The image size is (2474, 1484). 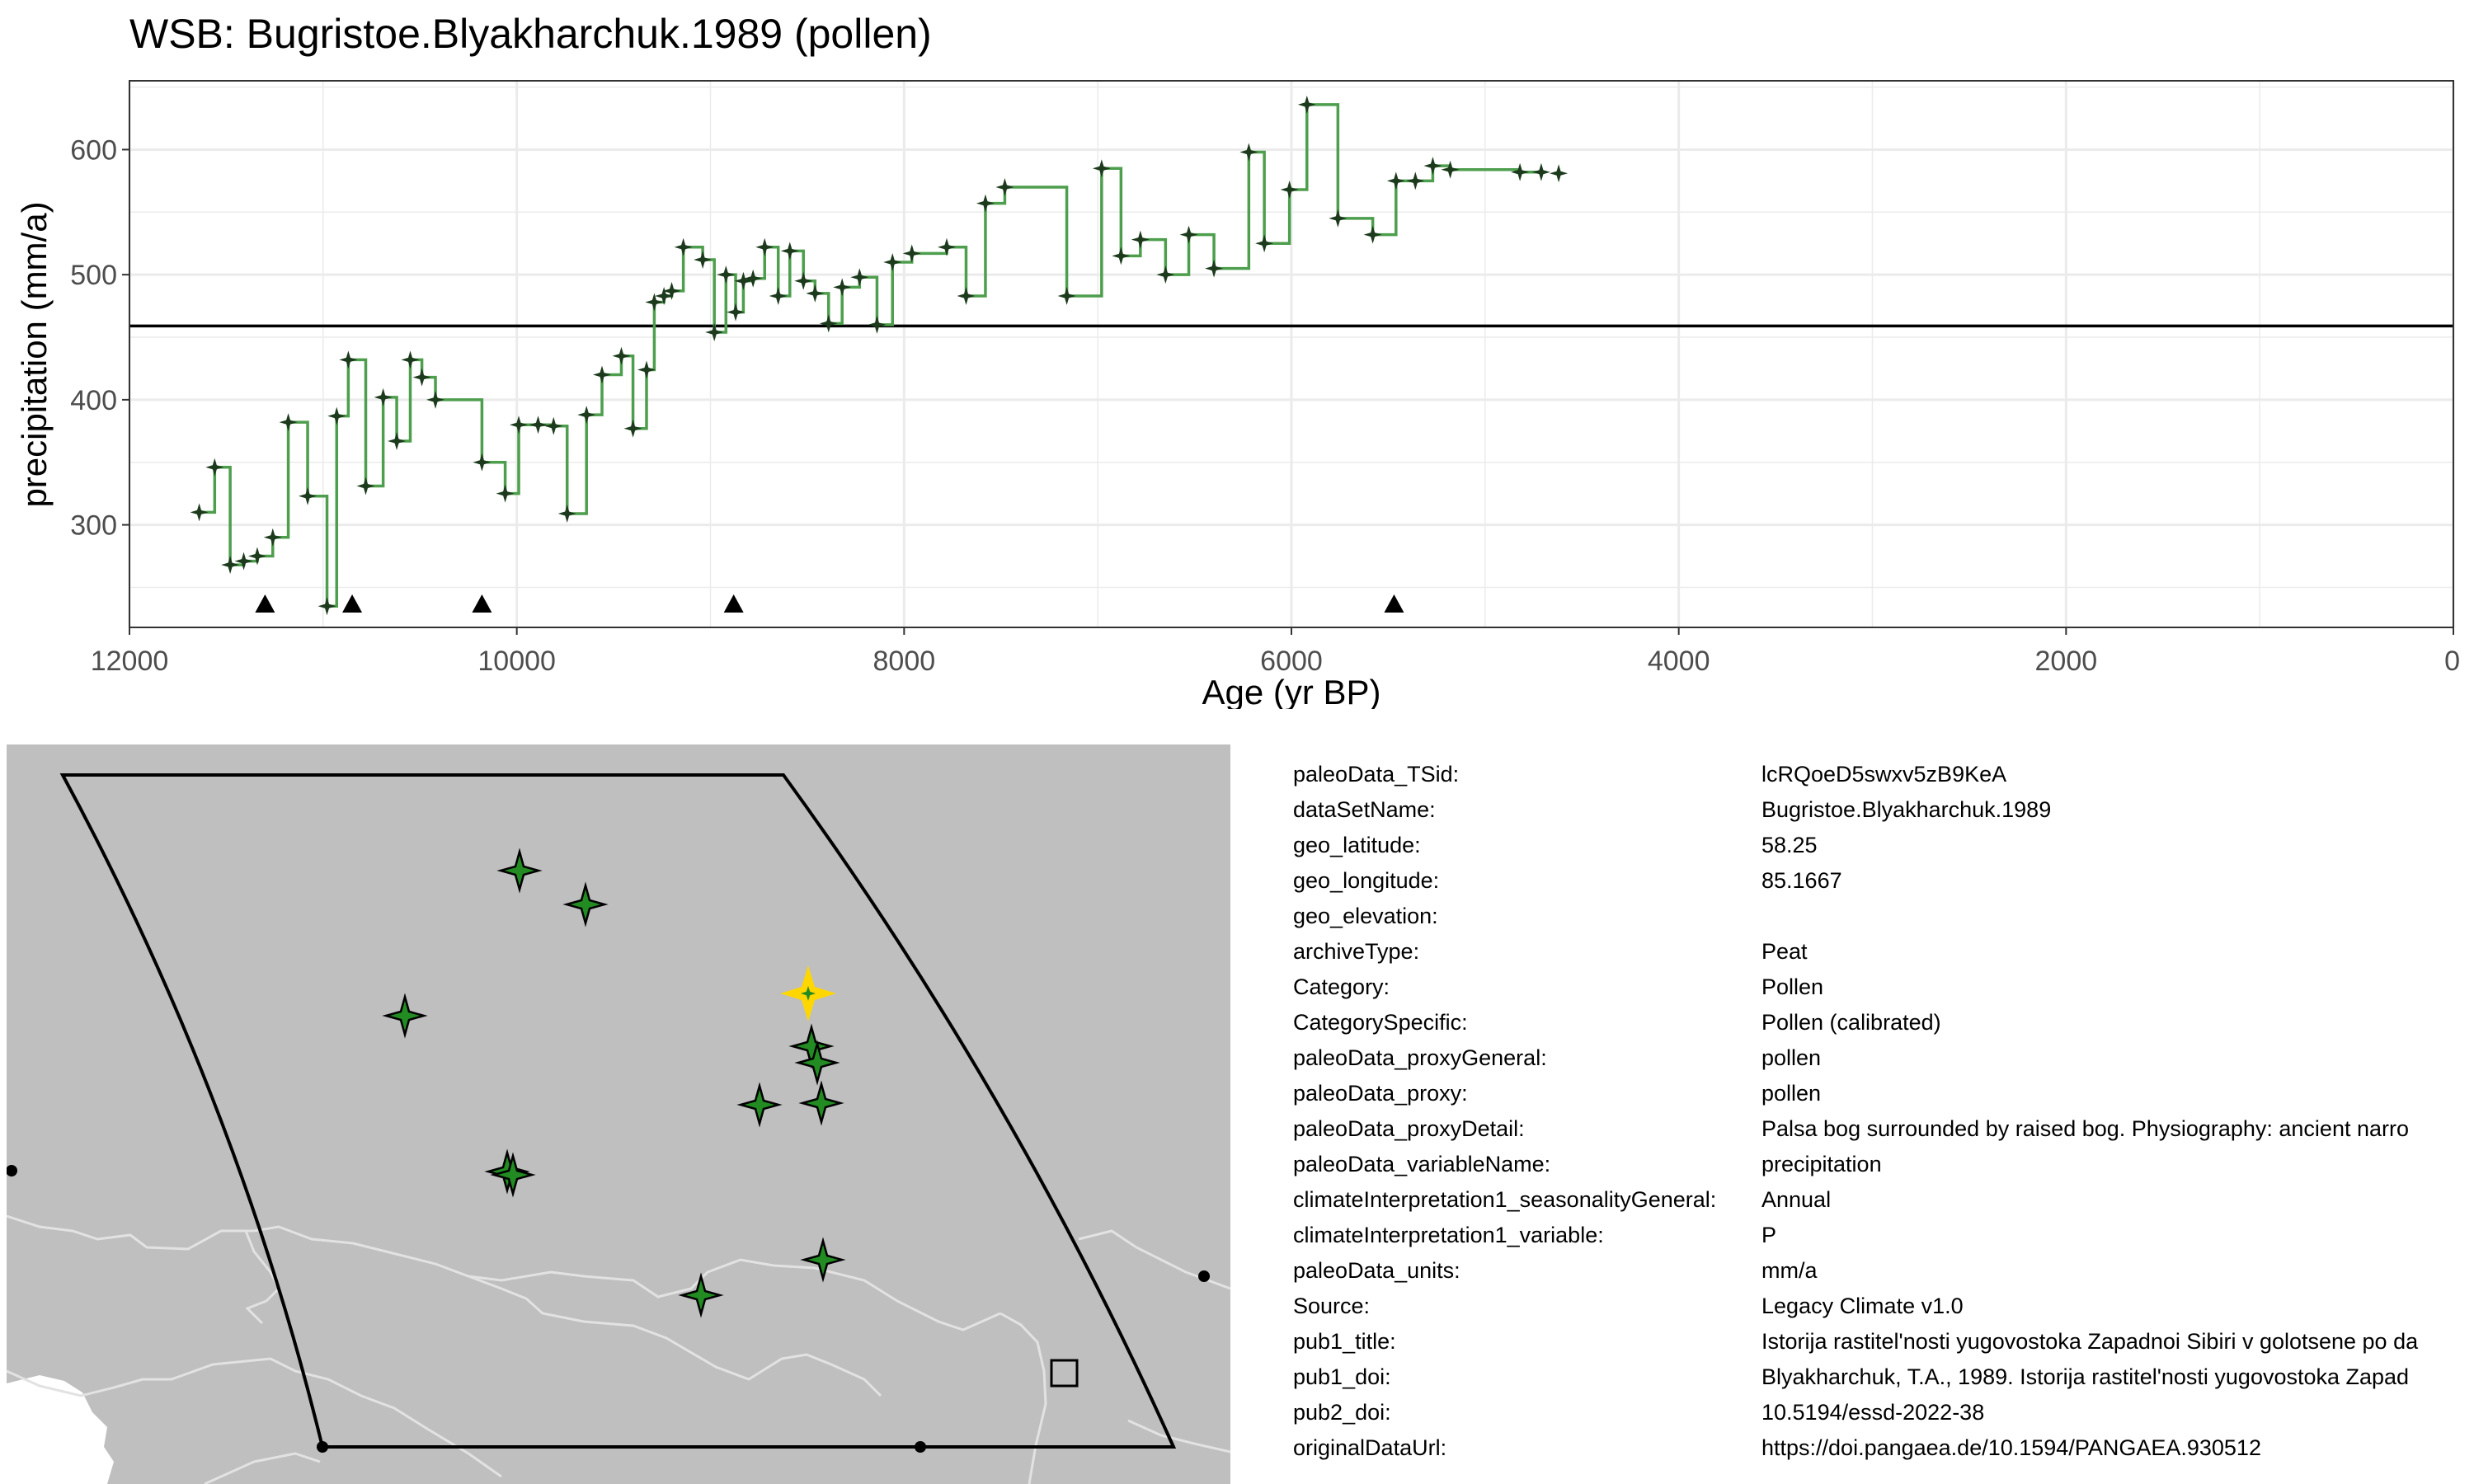 What do you see at coordinates (1409, 1128) in the screenshot?
I see `metadata-key: paleoData_proxyDetail:` at bounding box center [1409, 1128].